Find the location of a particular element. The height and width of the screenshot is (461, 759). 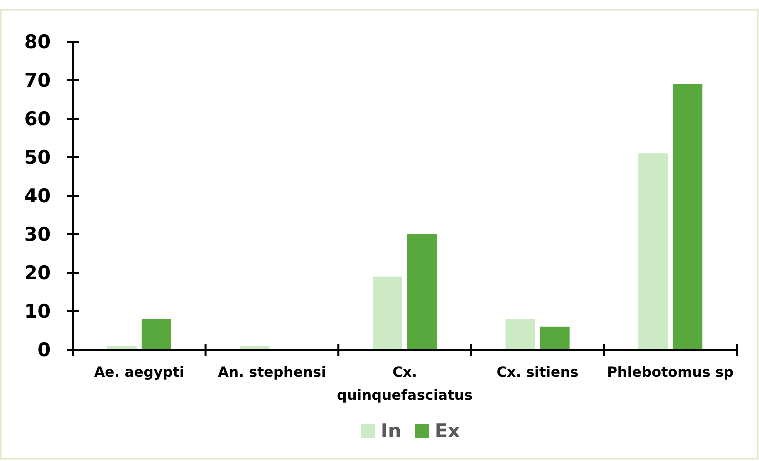

legend-label: In is located at coordinates (391, 431).